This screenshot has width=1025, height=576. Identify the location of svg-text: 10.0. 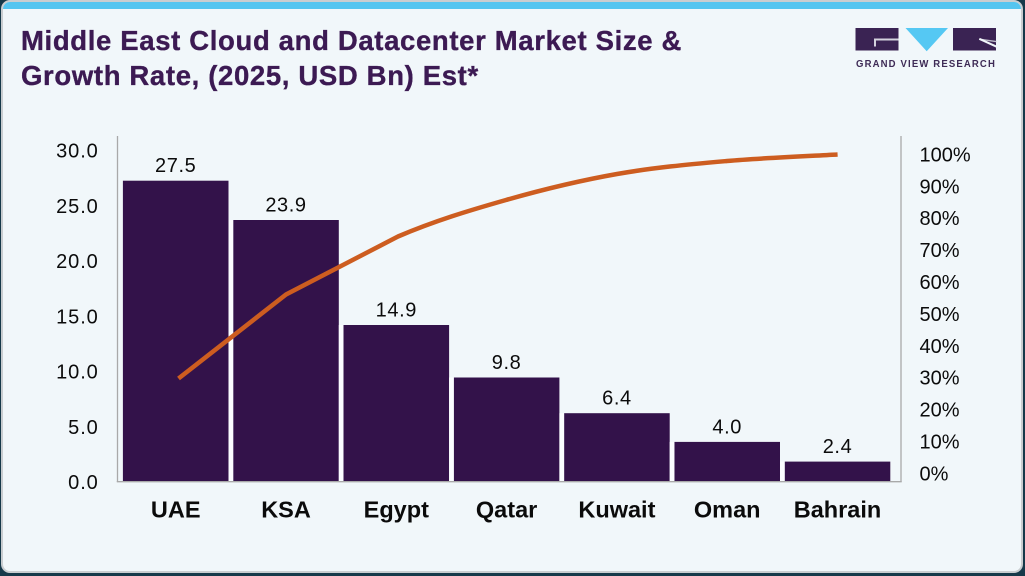
(77, 373).